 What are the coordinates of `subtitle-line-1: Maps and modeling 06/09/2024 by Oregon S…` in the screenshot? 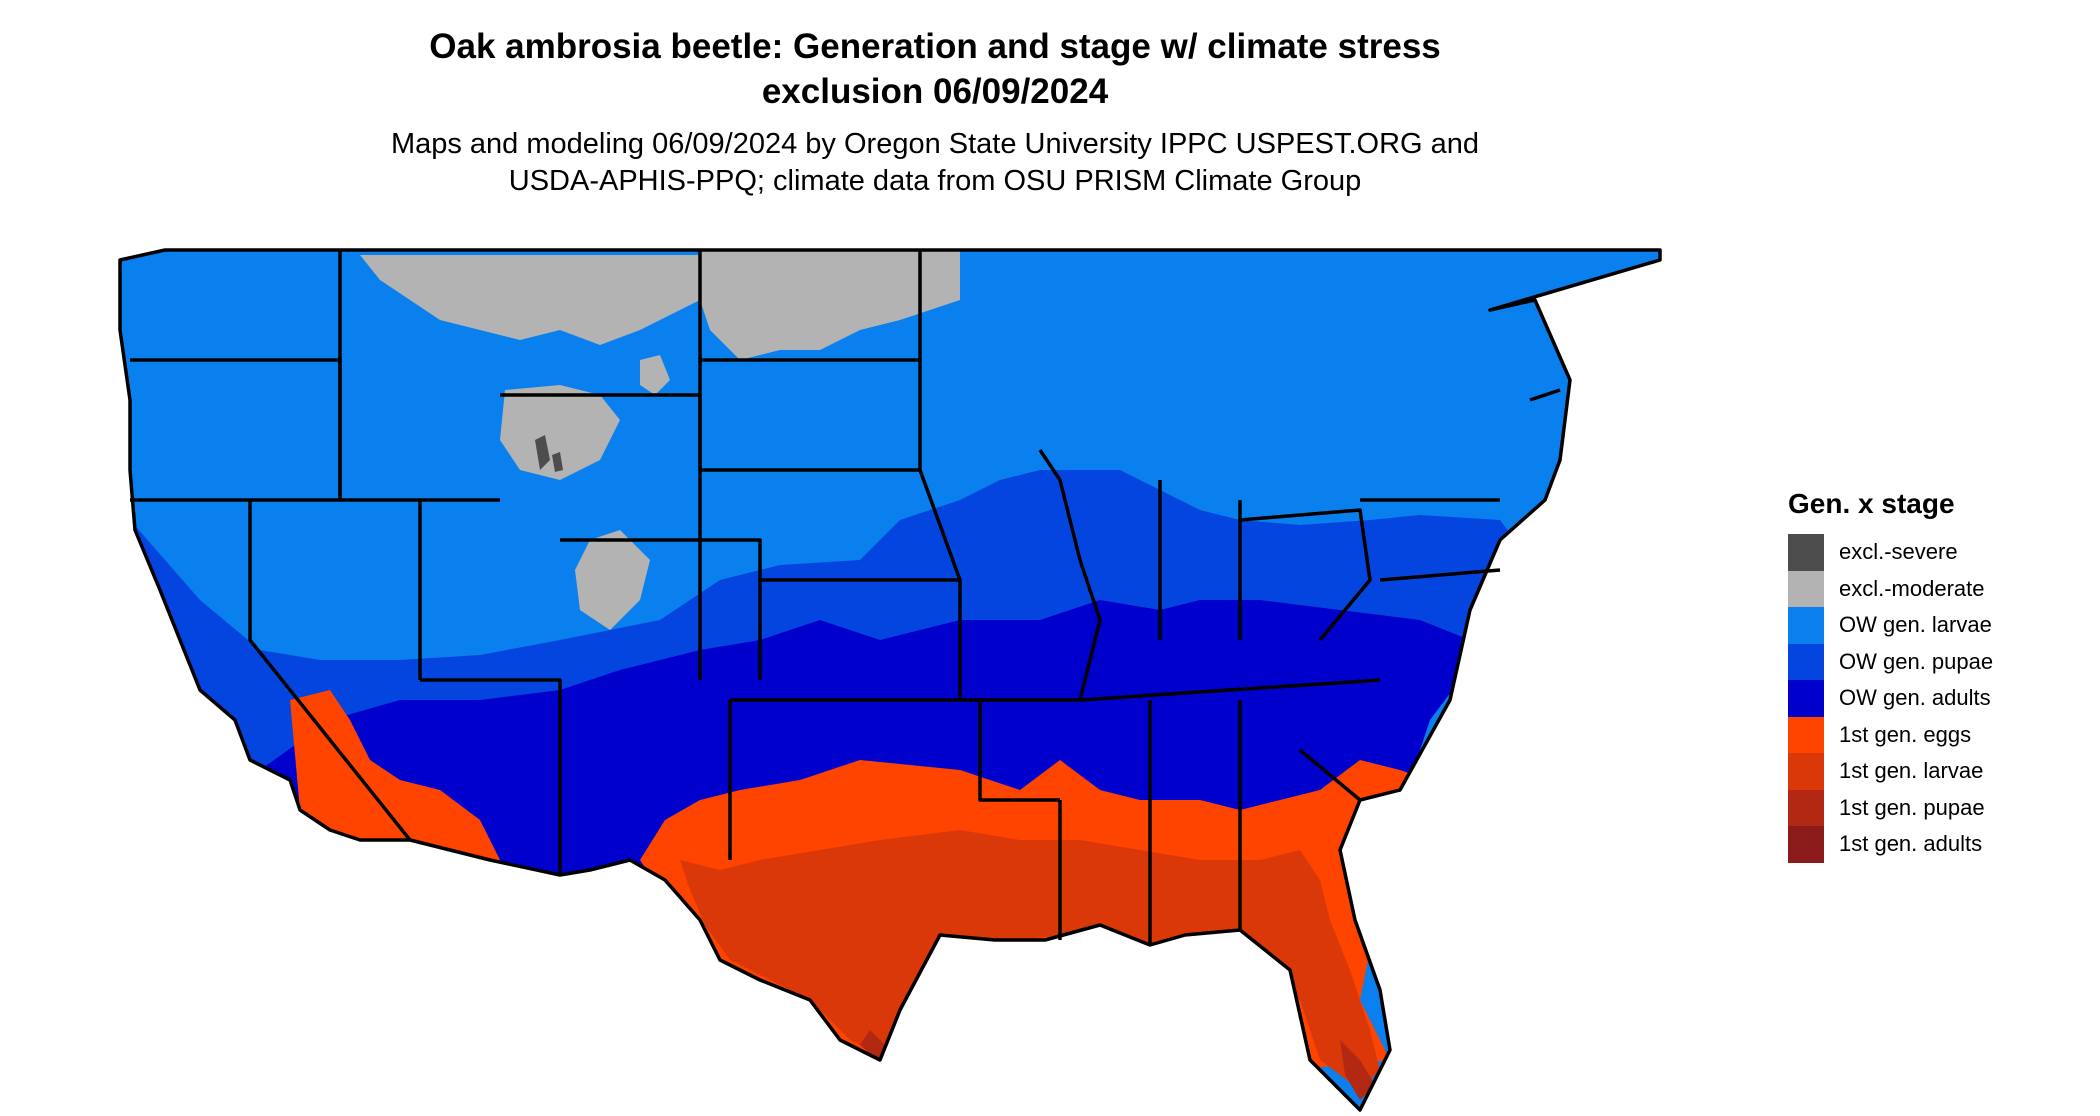 It's located at (935, 144).